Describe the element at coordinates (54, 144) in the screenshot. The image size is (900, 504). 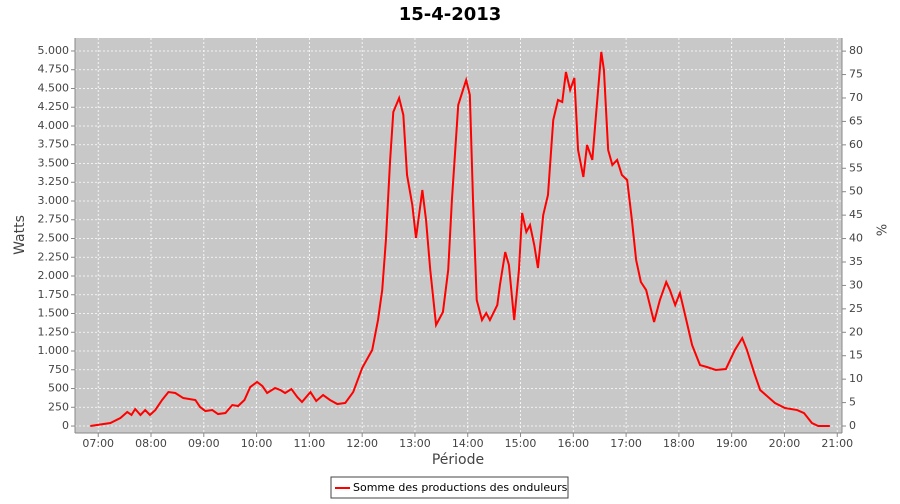
I see `y-tick-label: 3.750` at that location.